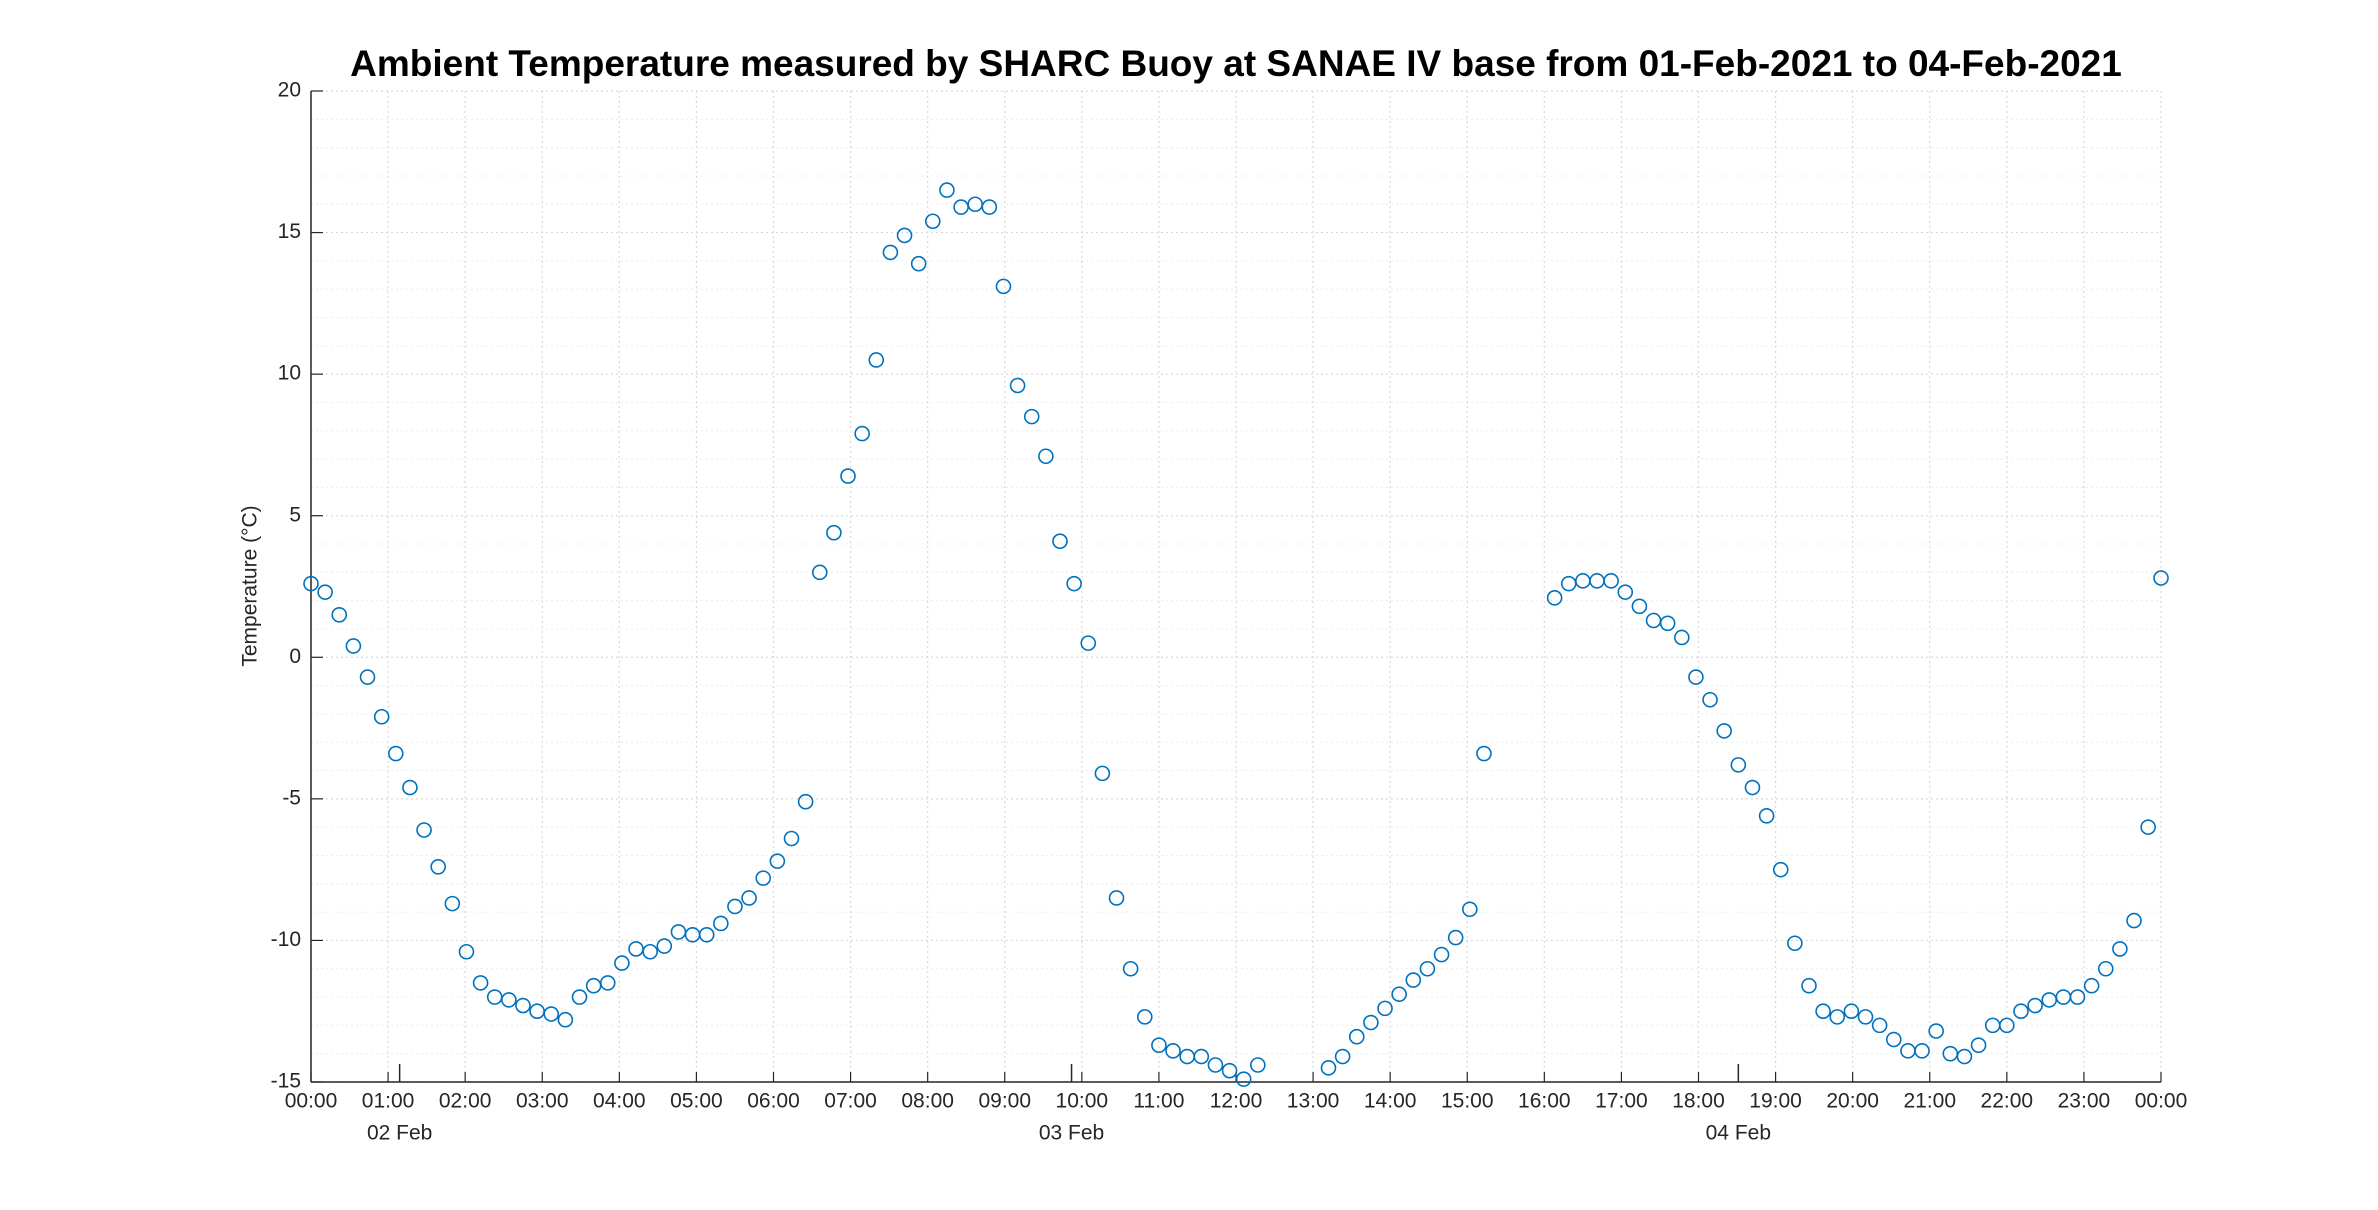  Describe the element at coordinates (696, 1101) in the screenshot. I see `x-tick-label: 05:00` at that location.